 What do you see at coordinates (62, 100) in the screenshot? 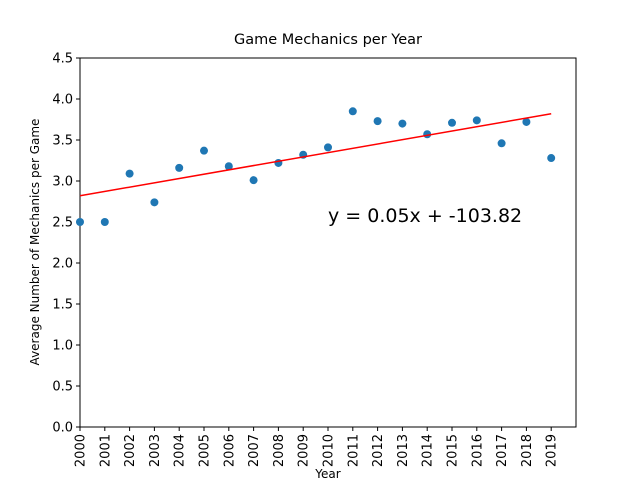
I see `y-tick-label: 4.0` at bounding box center [62, 100].